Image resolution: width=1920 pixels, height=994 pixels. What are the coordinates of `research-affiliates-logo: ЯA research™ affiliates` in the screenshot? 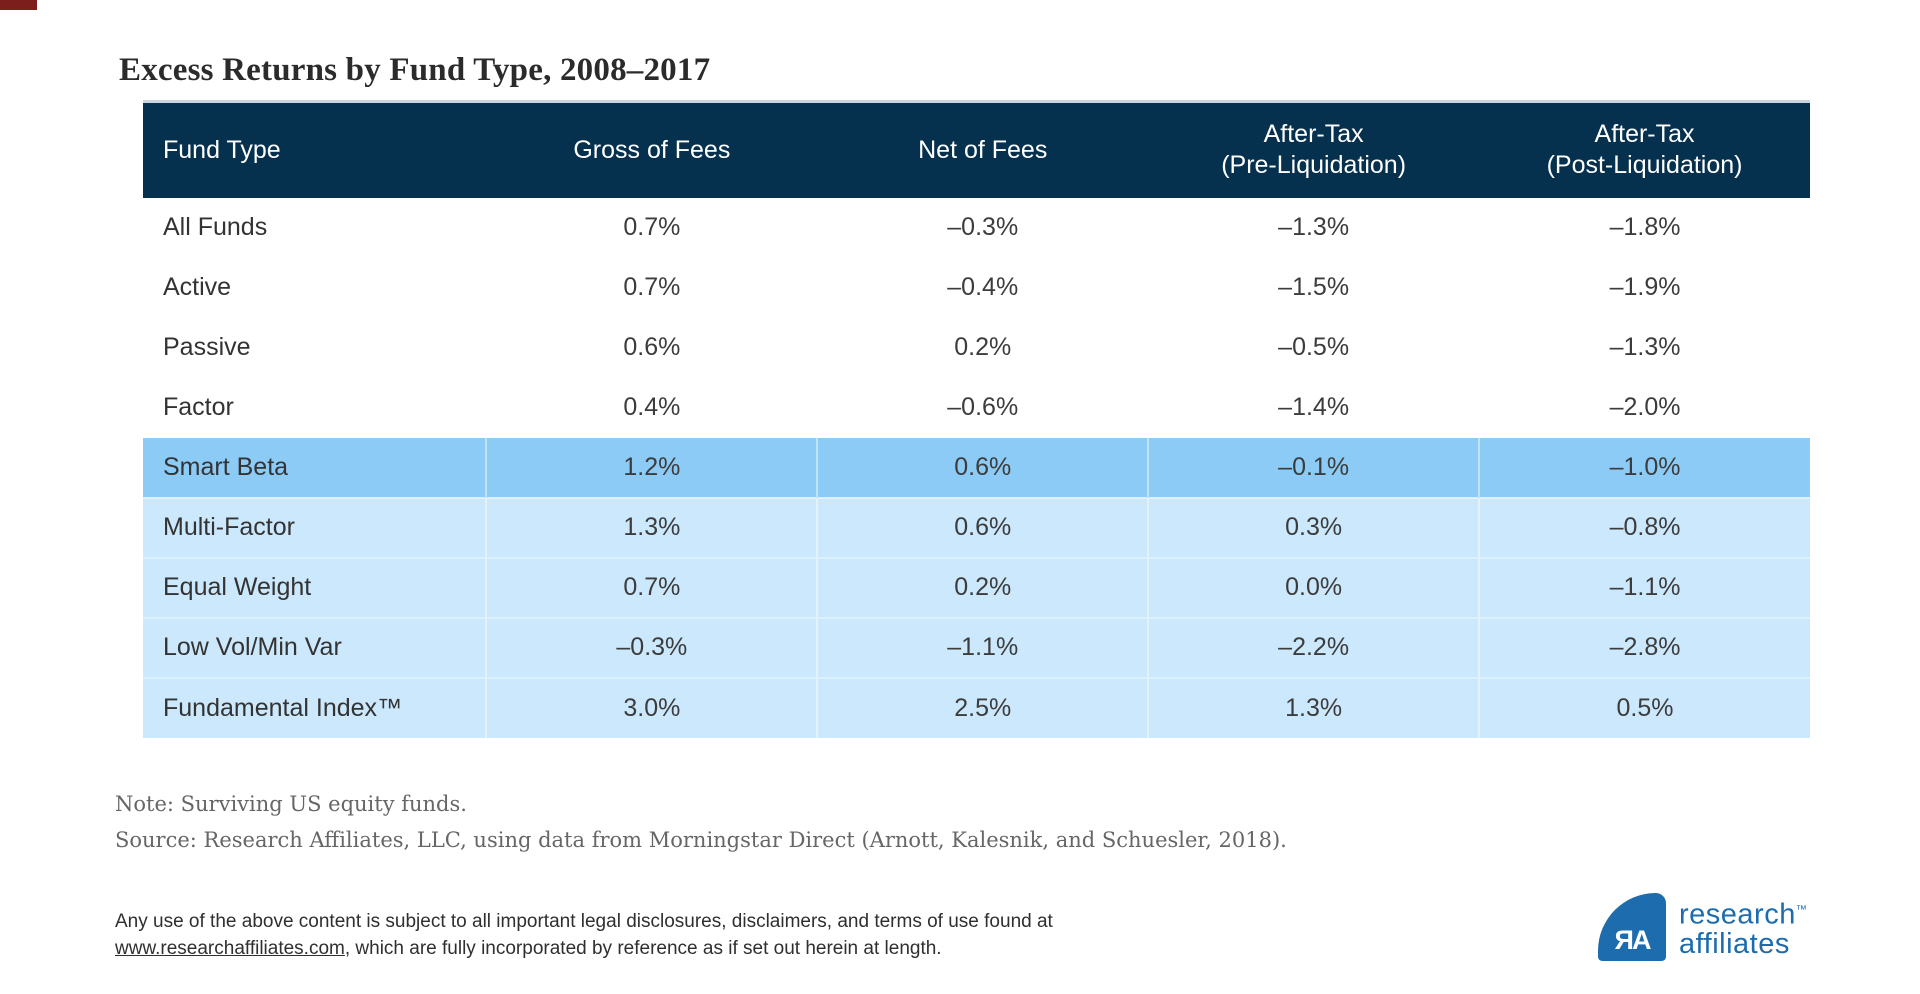 It's located at (1702, 927).